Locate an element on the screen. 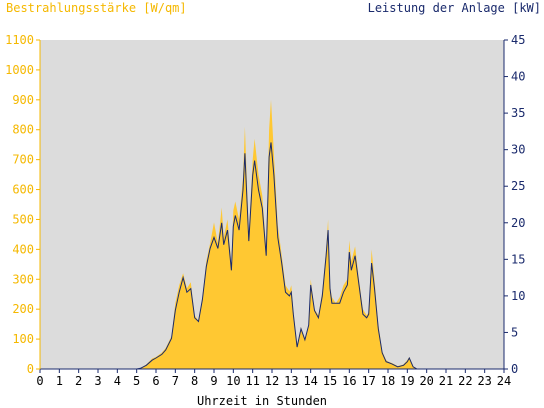 The width and height of the screenshot is (544, 408). left-tick-label: 900 is located at coordinates (23, 100).